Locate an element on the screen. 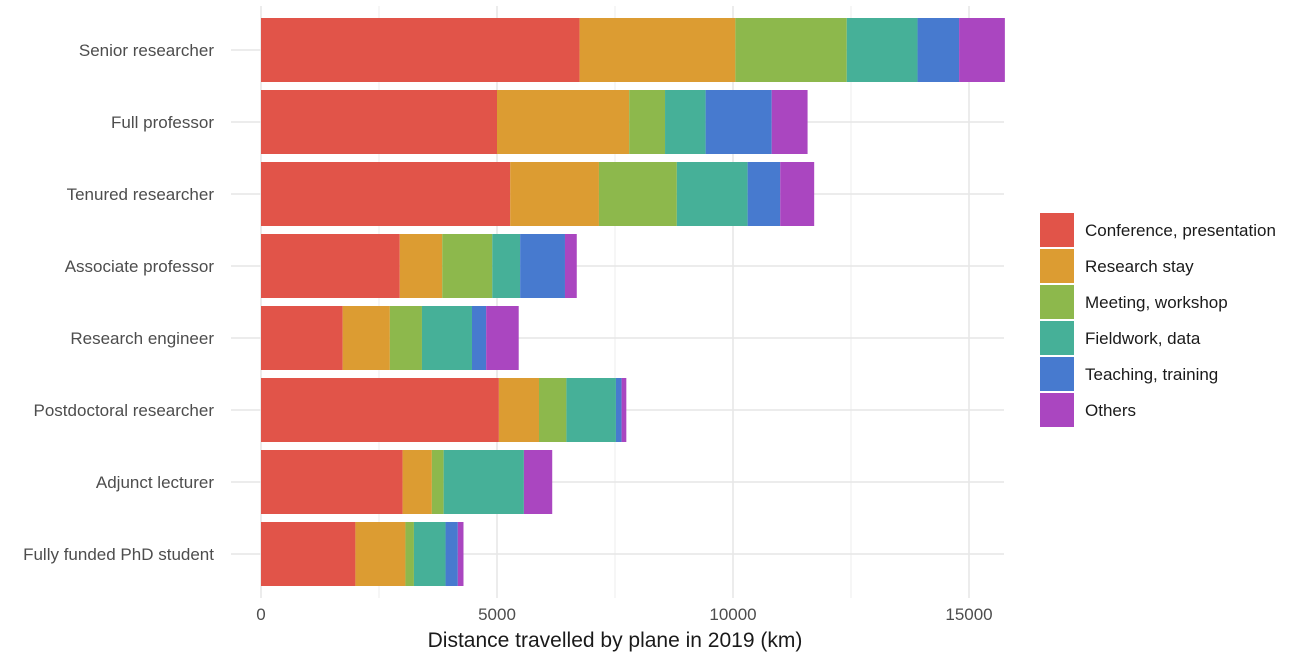  legend-label: Research stay is located at coordinates (1139, 266).